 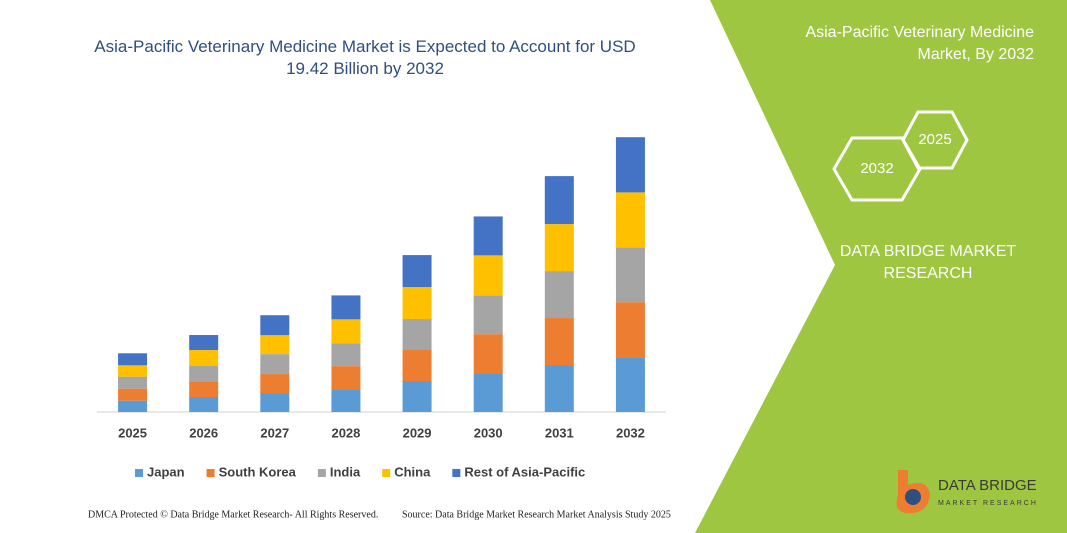 I want to click on x-tick-label: 2030, so click(x=488, y=432).